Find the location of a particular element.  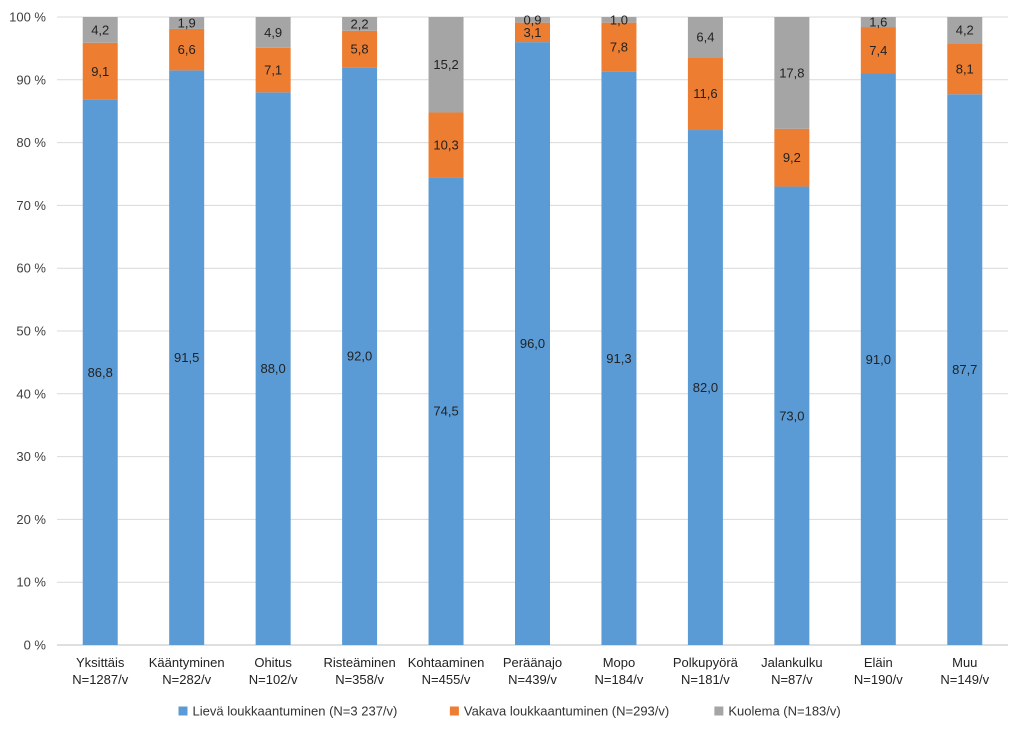

data-label: 1,6 is located at coordinates (878, 22).